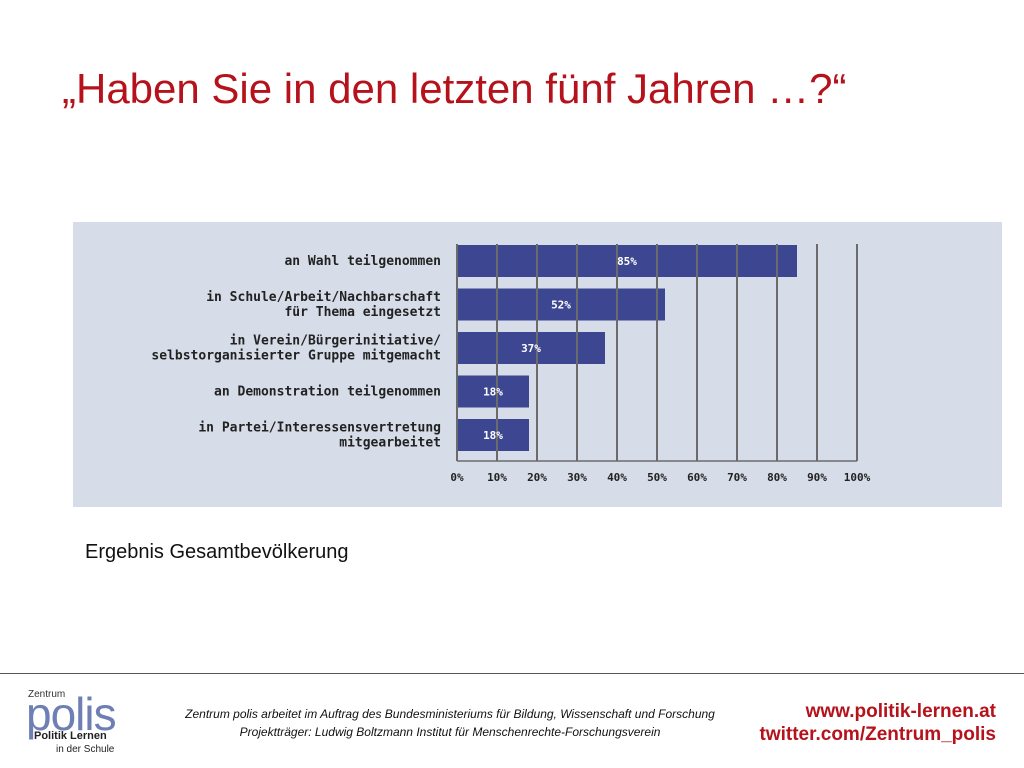 This screenshot has width=1024, height=768. What do you see at coordinates (217, 552) in the screenshot?
I see `chart-caption: Ergebnis Gesamtbevölkerung` at bounding box center [217, 552].